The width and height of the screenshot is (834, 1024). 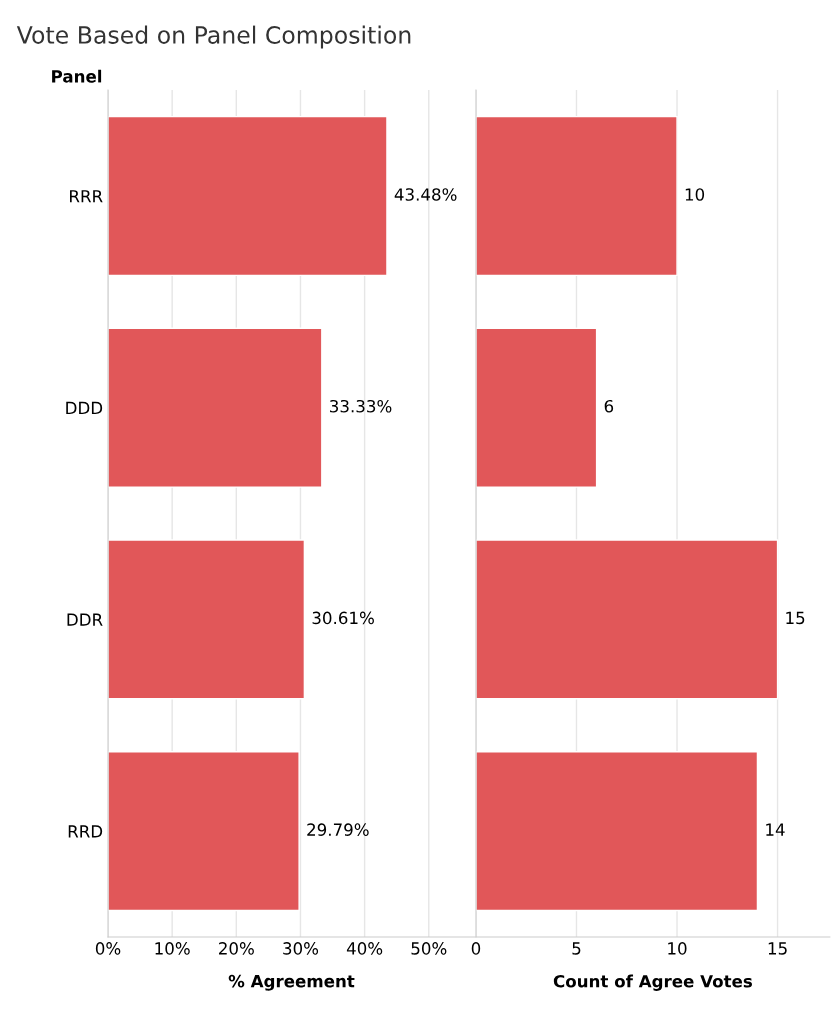 What do you see at coordinates (291, 982) in the screenshot?
I see `x-axis-title: % Agreement` at bounding box center [291, 982].